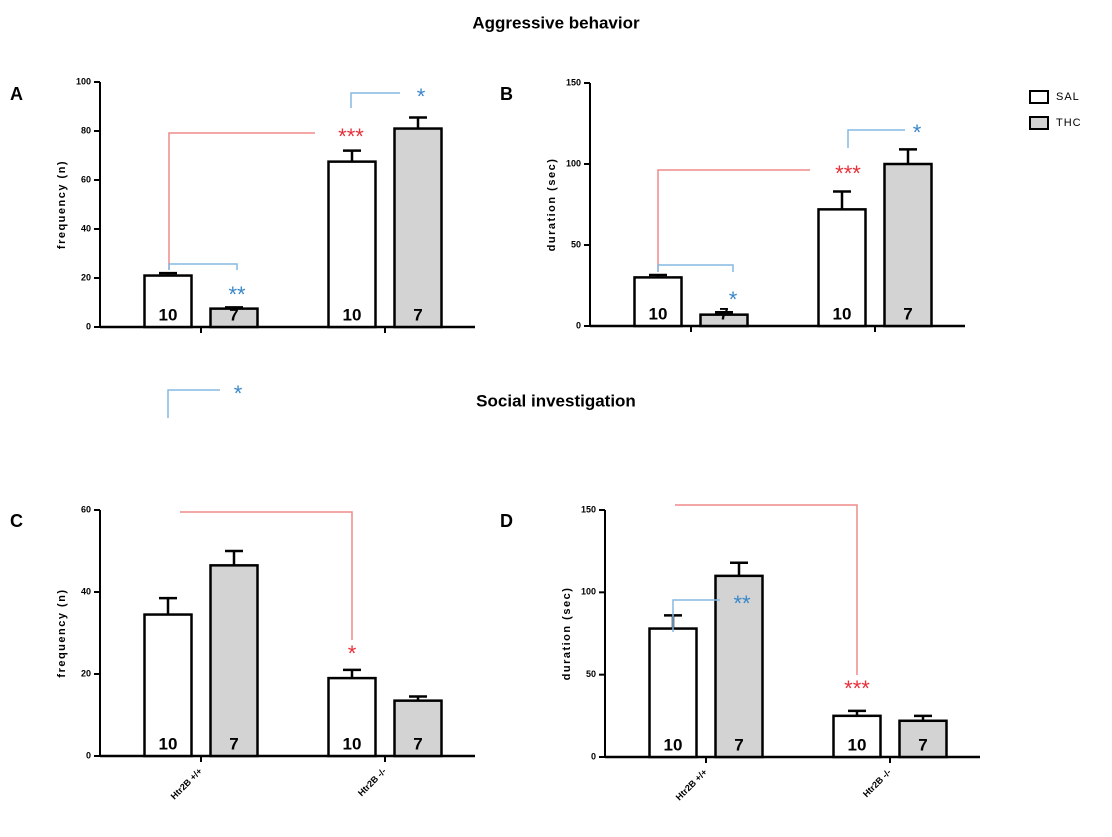  Describe the element at coordinates (1069, 123) in the screenshot. I see `legend-label: THC` at that location.